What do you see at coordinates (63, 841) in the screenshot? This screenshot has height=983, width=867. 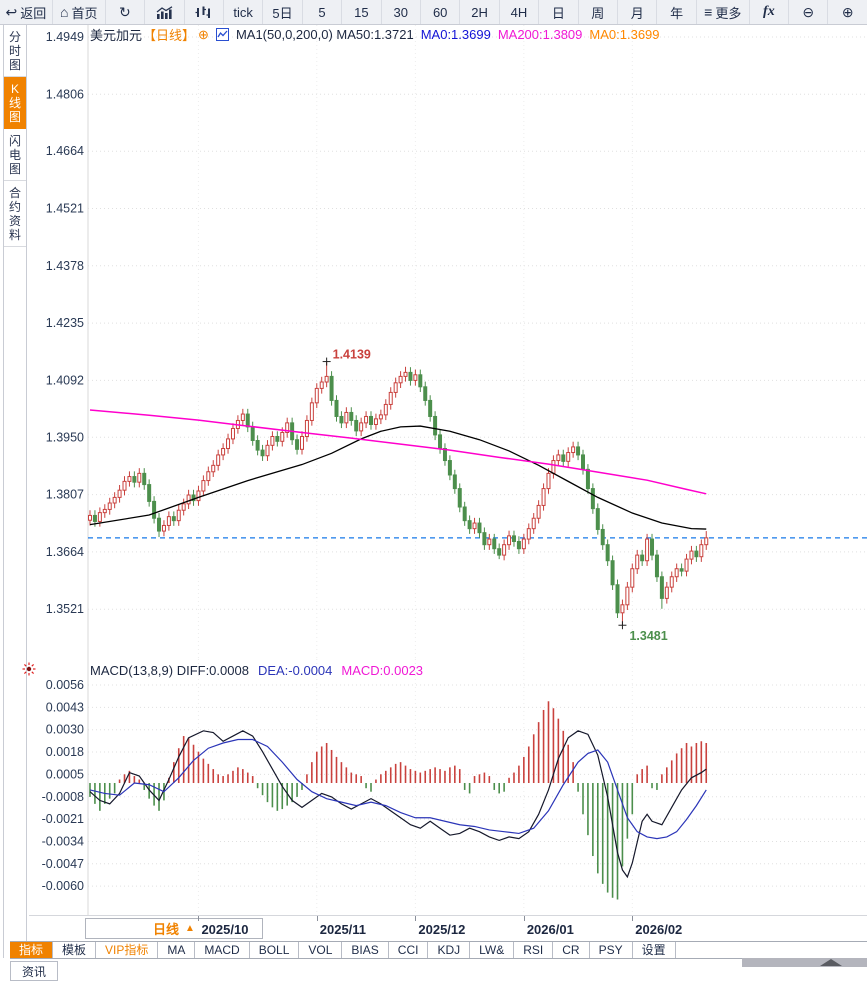 I see `svg-text: -0.0034` at bounding box center [63, 841].